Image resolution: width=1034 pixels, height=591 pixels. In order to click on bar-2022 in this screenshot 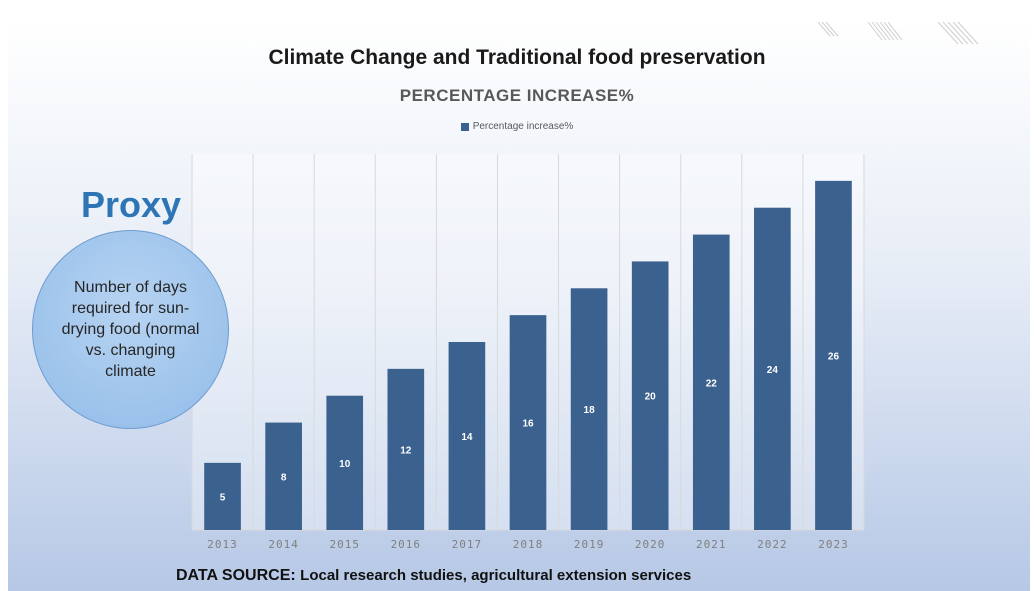, I will do `click(772, 368)`.